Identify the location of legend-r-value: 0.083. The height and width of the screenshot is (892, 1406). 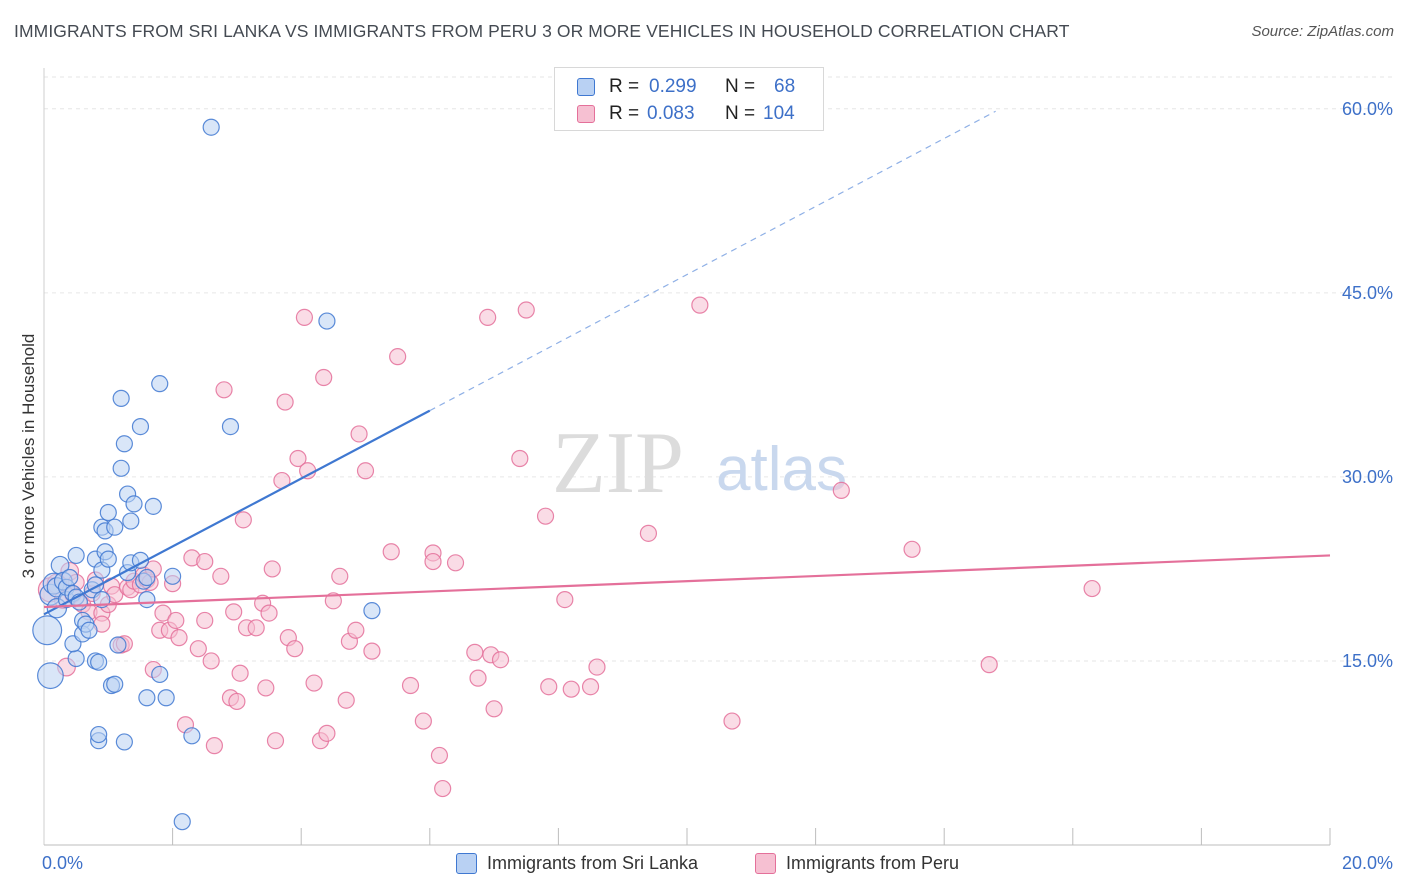
(671, 113).